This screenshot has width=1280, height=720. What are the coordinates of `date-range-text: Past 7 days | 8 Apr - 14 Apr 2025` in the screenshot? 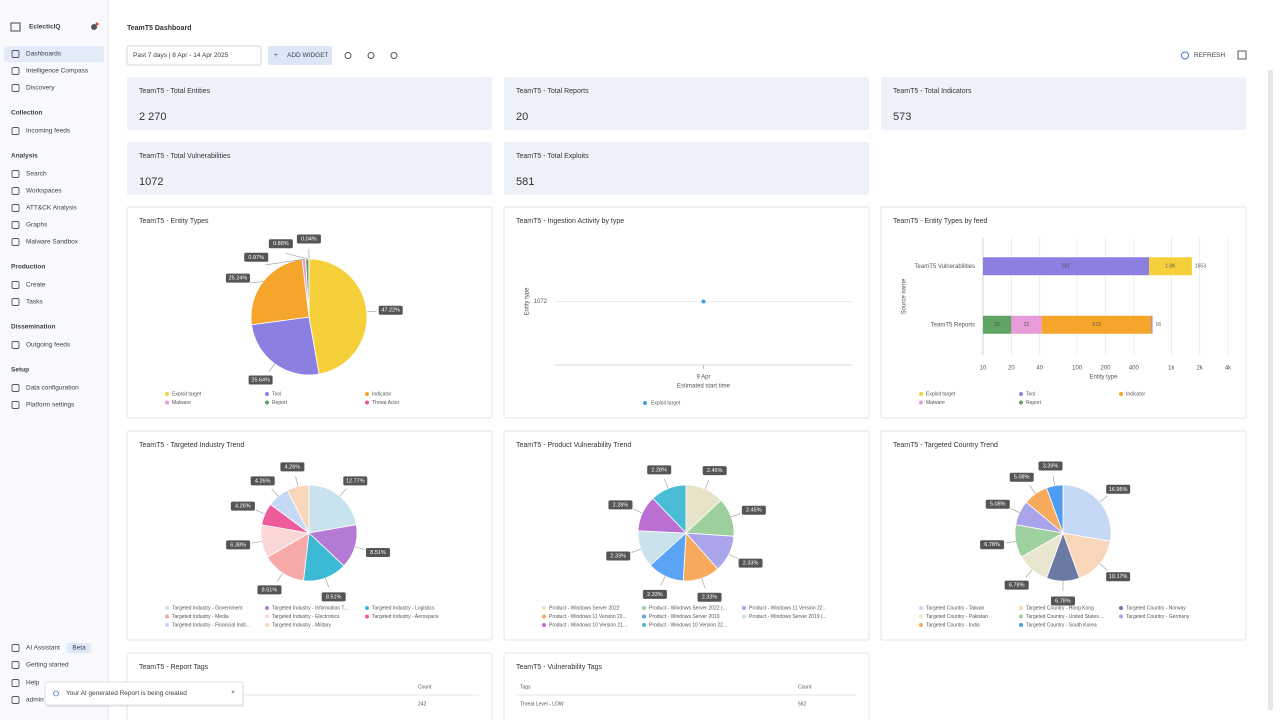 It's located at (181, 55).